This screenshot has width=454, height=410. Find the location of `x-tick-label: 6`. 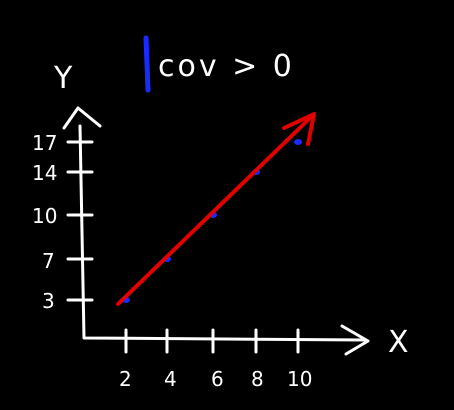

x-tick-label: 6 is located at coordinates (217, 379).